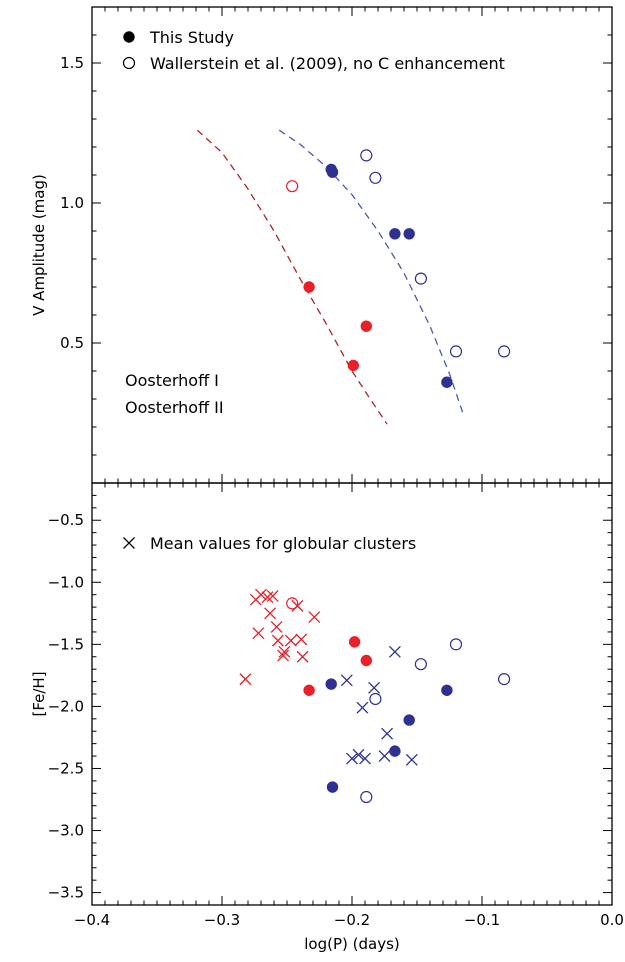  I want to click on legend-label: Mean values for globular clusters, so click(283, 543).